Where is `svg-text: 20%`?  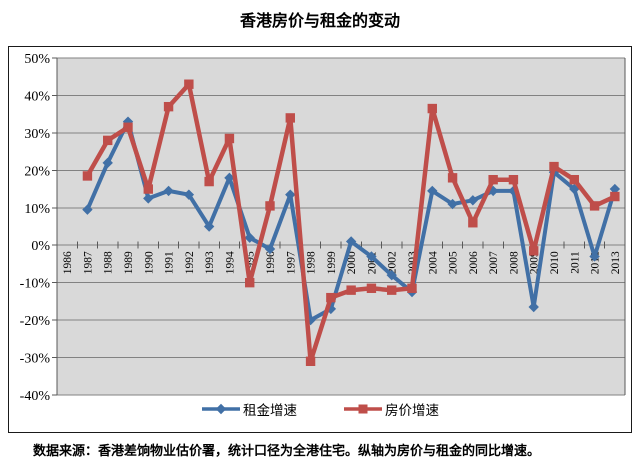
svg-text: 20% is located at coordinates (37, 171).